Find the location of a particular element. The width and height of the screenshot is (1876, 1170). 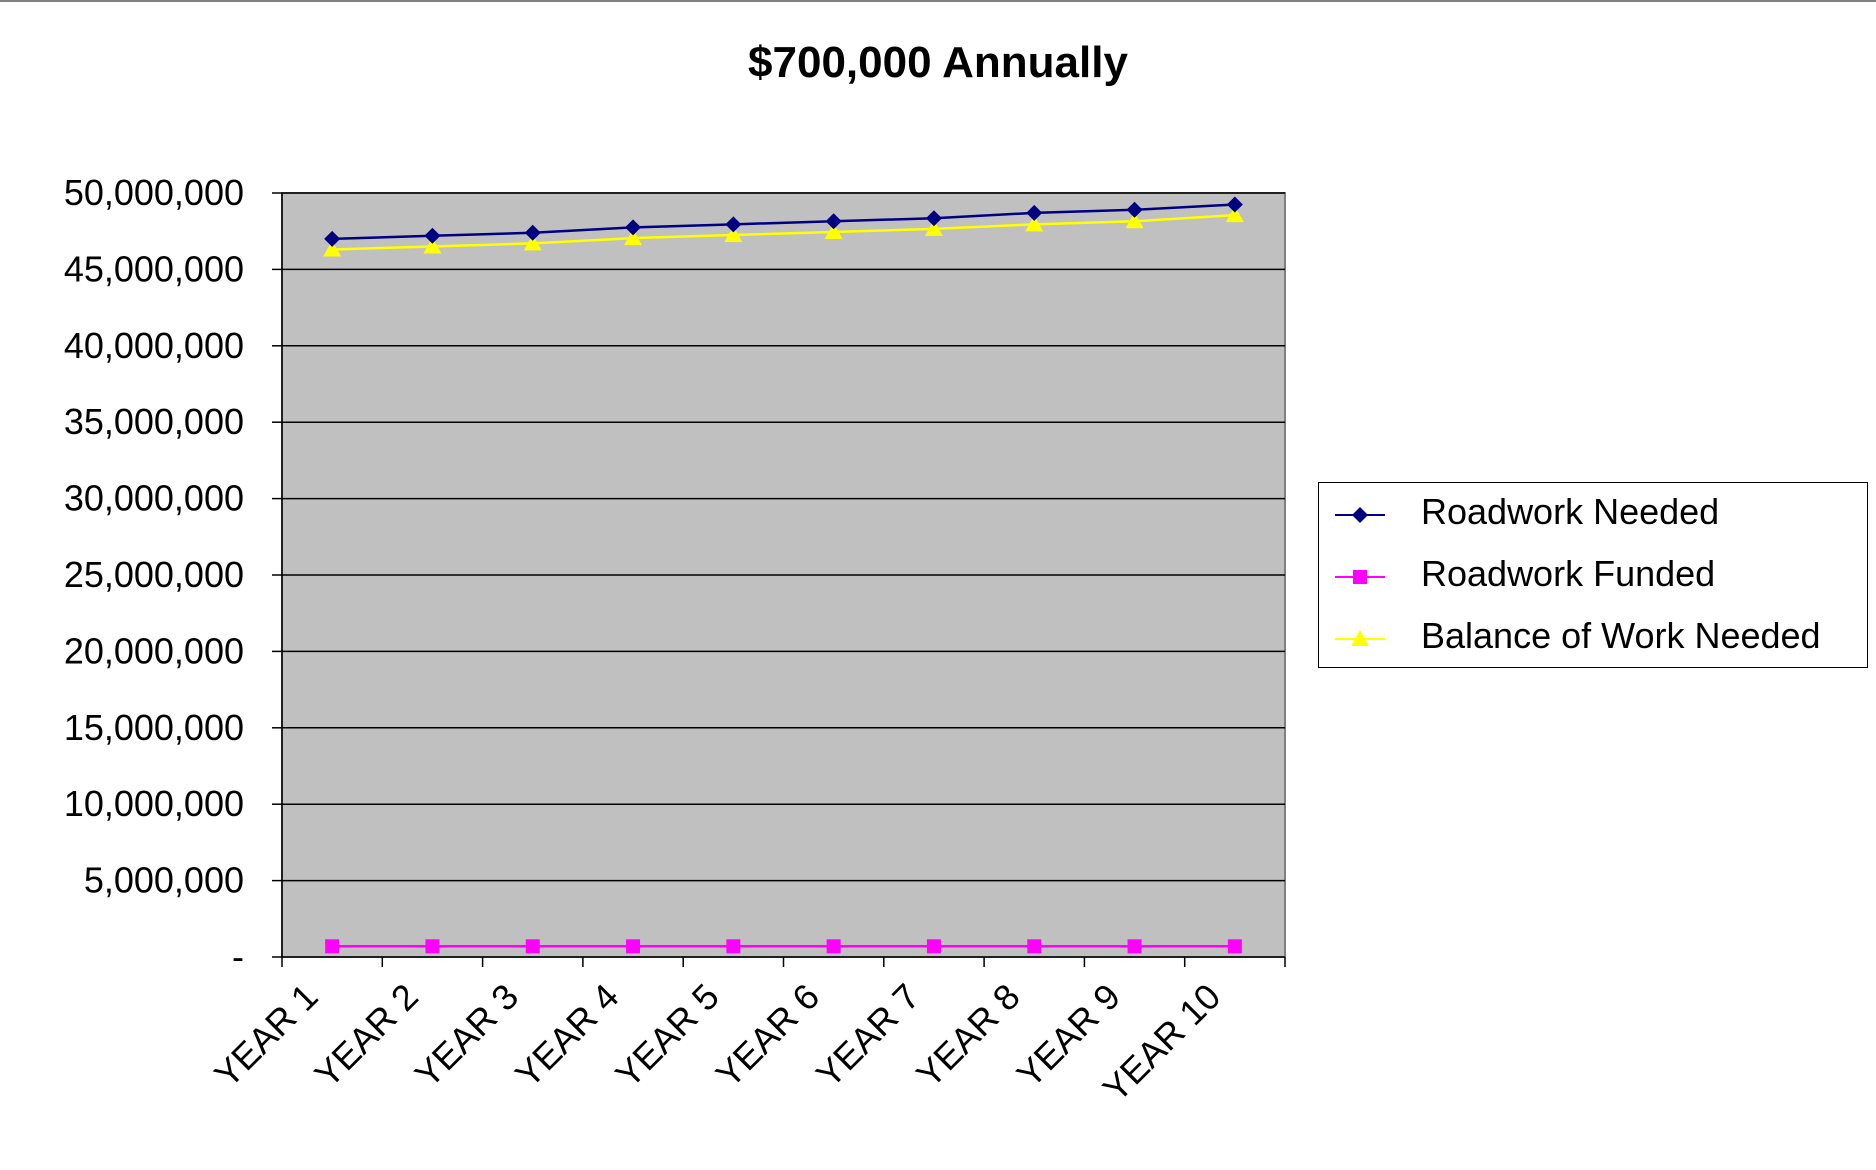

y-tick-label: 35,000,000 is located at coordinates (154, 421).